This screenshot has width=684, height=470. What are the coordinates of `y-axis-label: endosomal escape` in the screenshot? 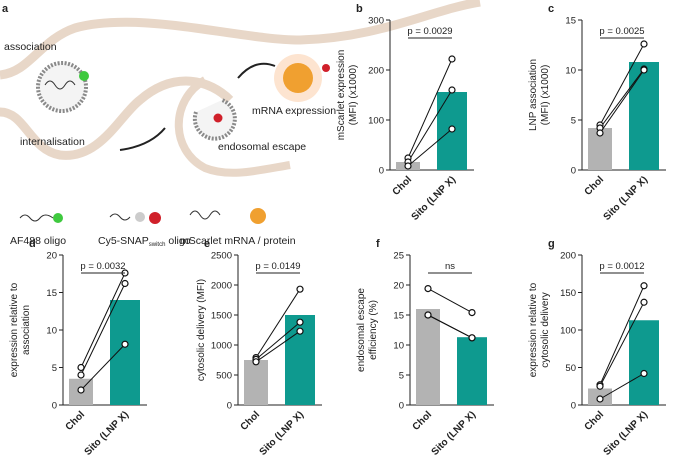 It's located at (361, 330).